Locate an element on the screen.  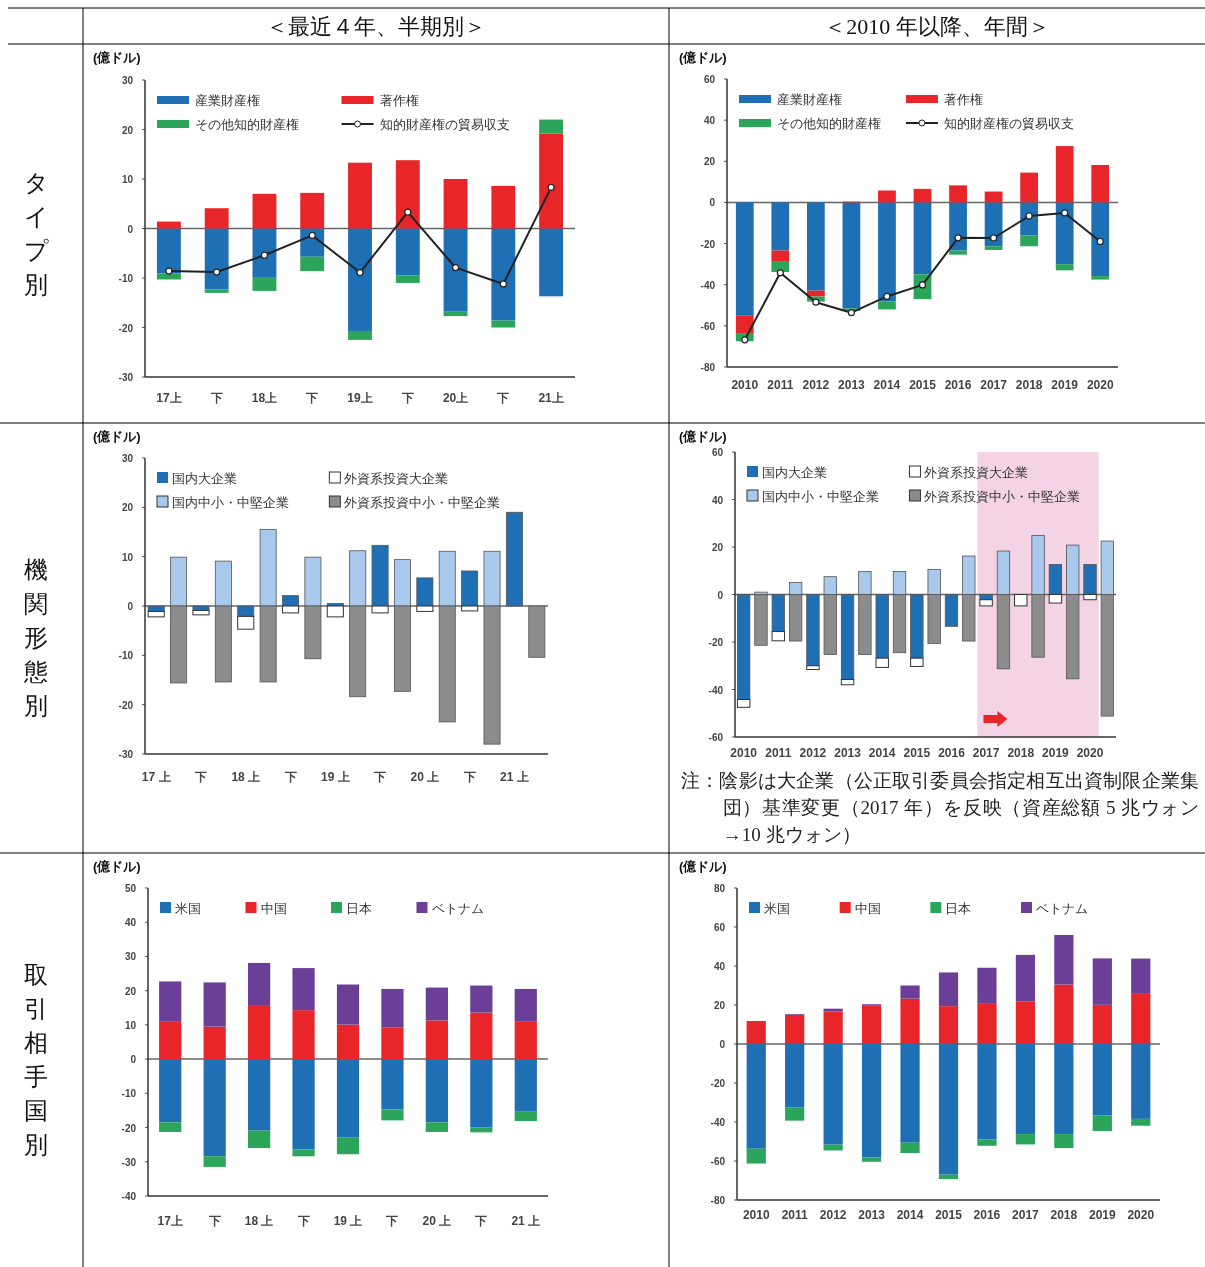
text: 機関形態別 is located at coordinates (35, 638).